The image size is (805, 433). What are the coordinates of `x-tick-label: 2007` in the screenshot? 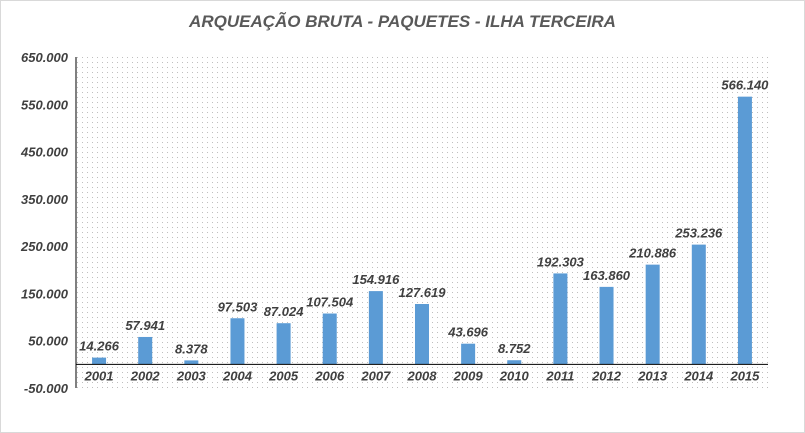 It's located at (375, 375).